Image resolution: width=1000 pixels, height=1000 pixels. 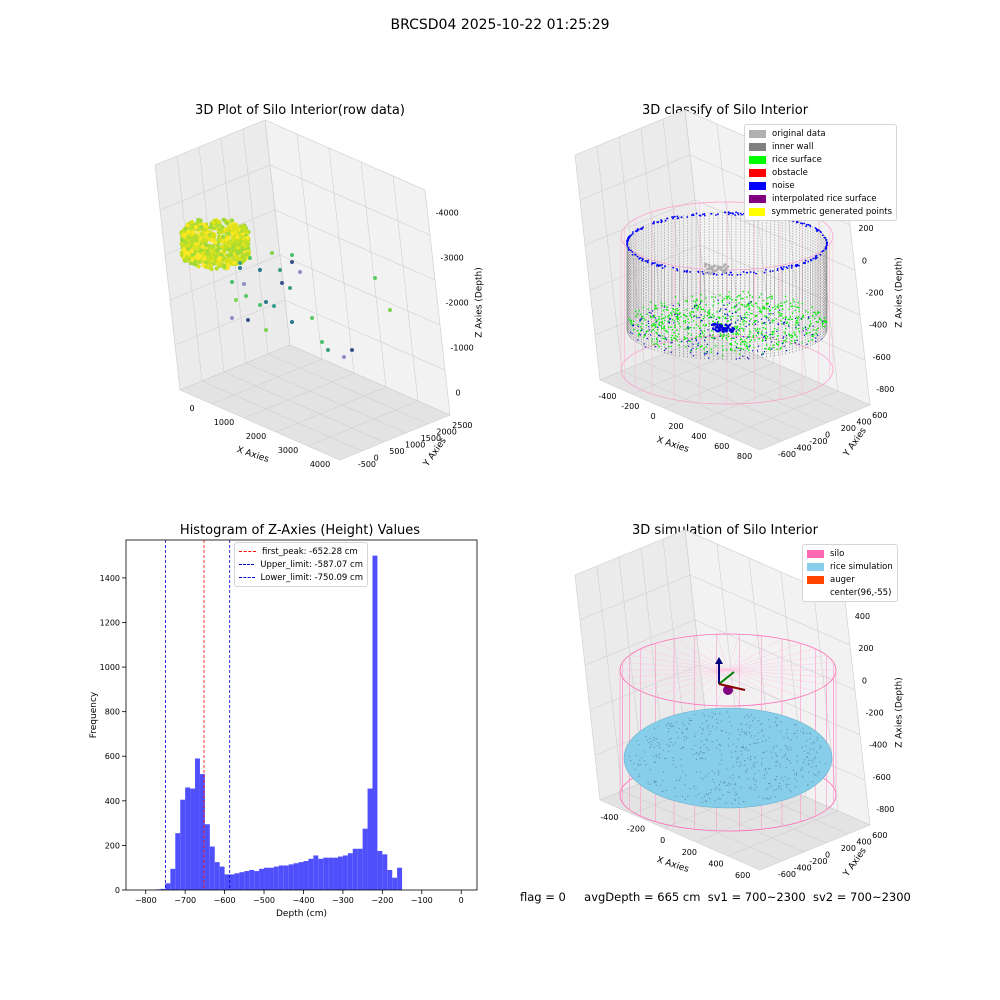 I want to click on histogram-bar, so click(x=168, y=886).